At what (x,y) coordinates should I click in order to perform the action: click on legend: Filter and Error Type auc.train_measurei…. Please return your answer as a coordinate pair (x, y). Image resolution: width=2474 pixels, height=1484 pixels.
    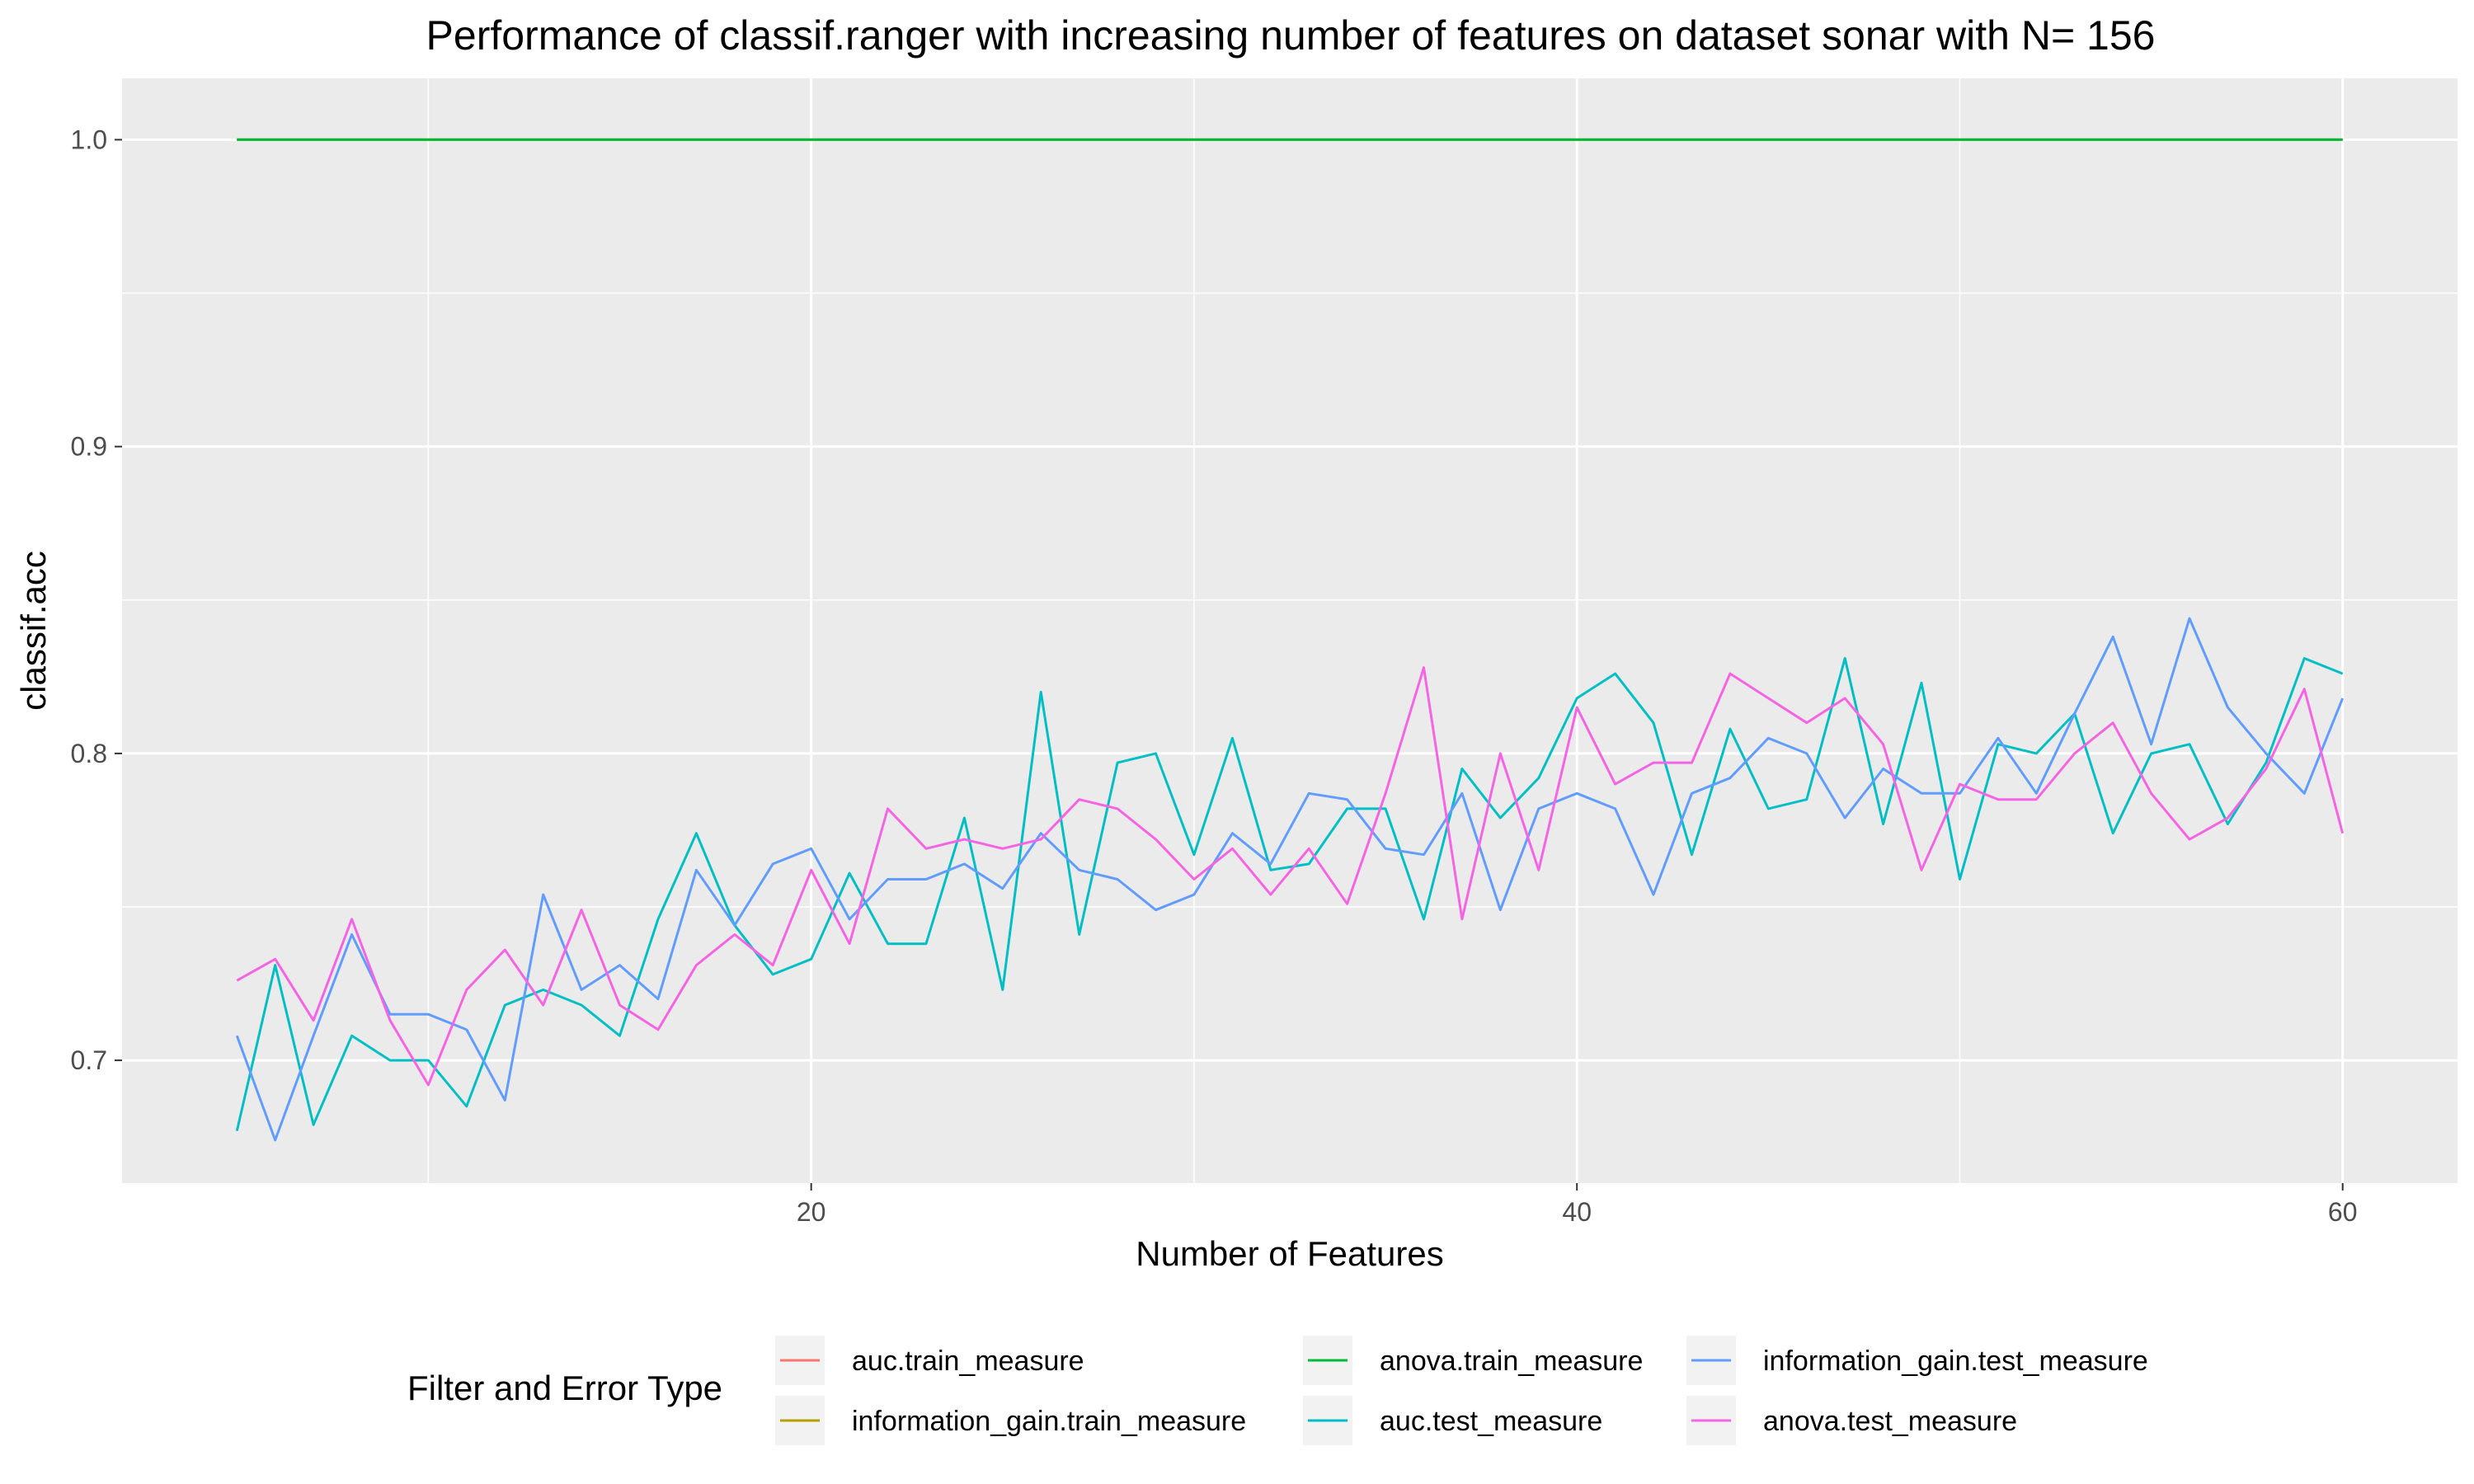
    Looking at the image, I should click on (1277, 1390).